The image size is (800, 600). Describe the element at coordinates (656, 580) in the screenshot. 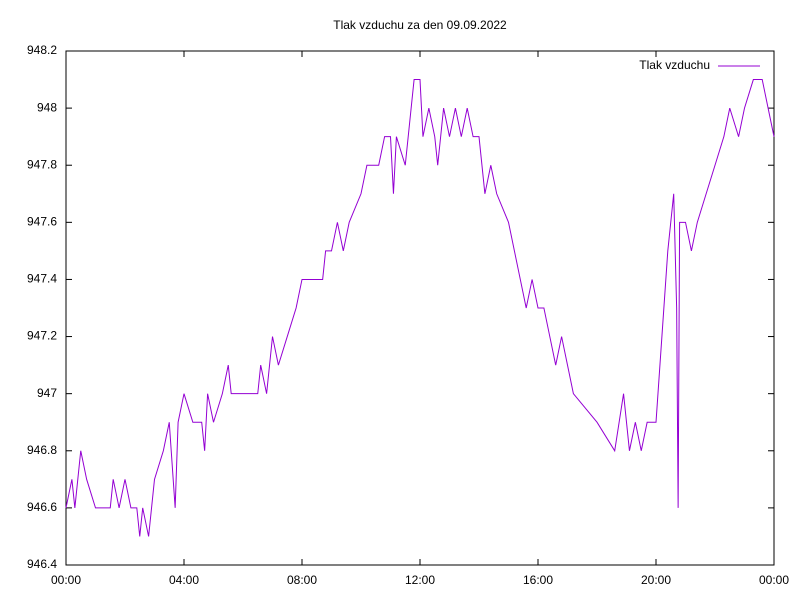

I see `x-tick-label: 20:00` at that location.